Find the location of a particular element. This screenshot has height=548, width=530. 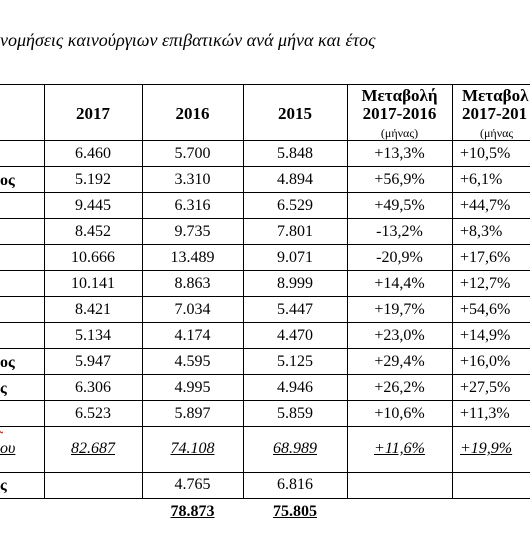

cell-2016: 4.595 is located at coordinates (192, 361).